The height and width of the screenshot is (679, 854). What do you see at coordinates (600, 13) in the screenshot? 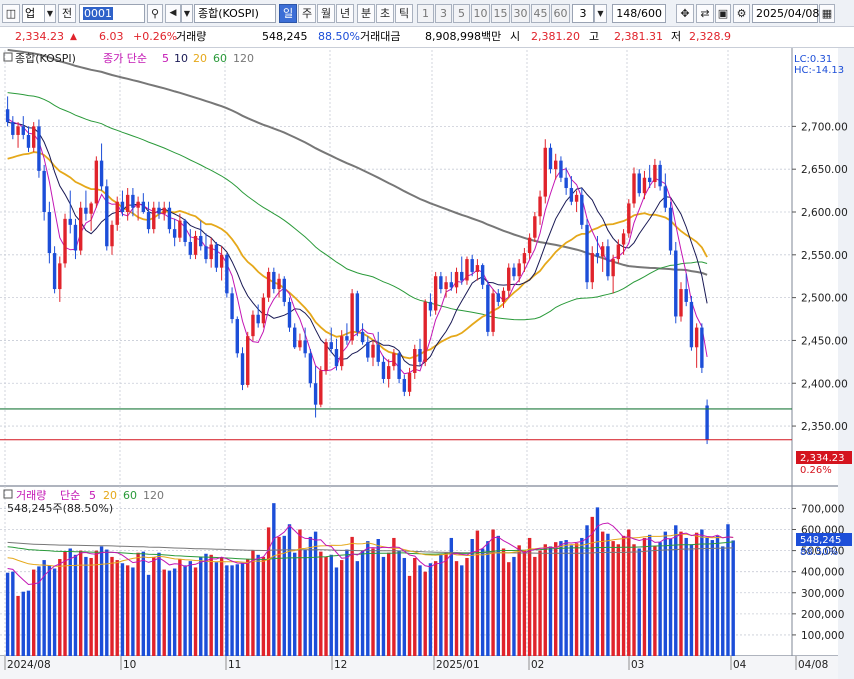
I see `interval-dropdown-icon: ▼` at bounding box center [600, 13].